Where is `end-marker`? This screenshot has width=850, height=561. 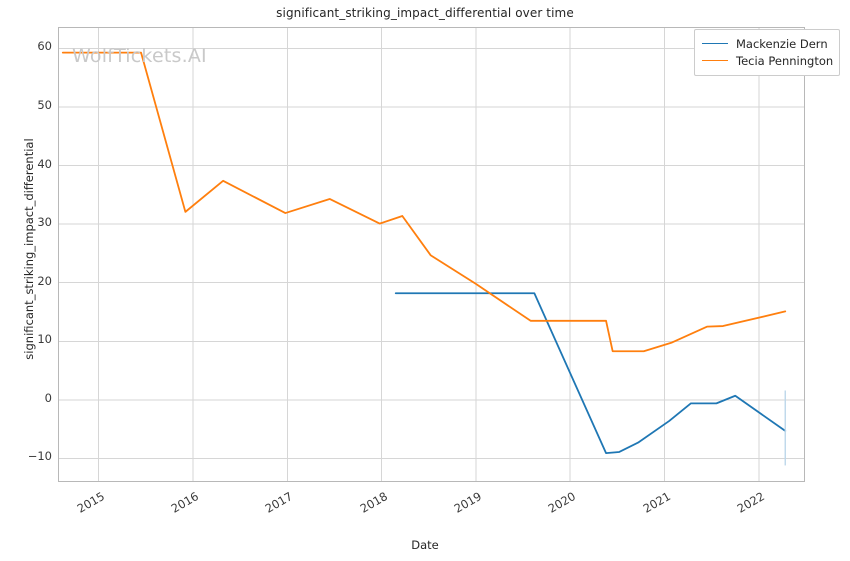 end-marker is located at coordinates (785, 428).